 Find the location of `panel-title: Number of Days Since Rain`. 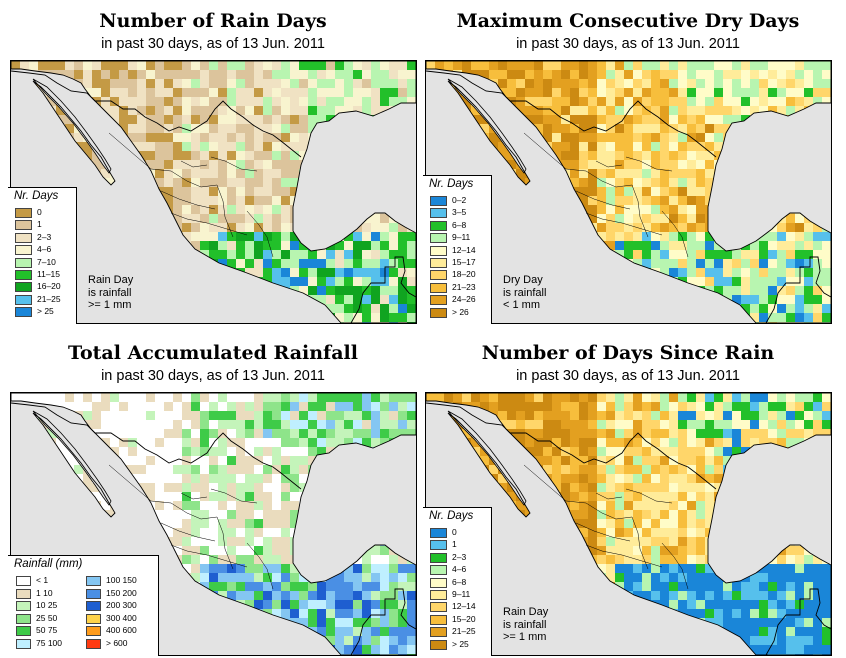

panel-title: Number of Days Since Rain is located at coordinates (628, 353).